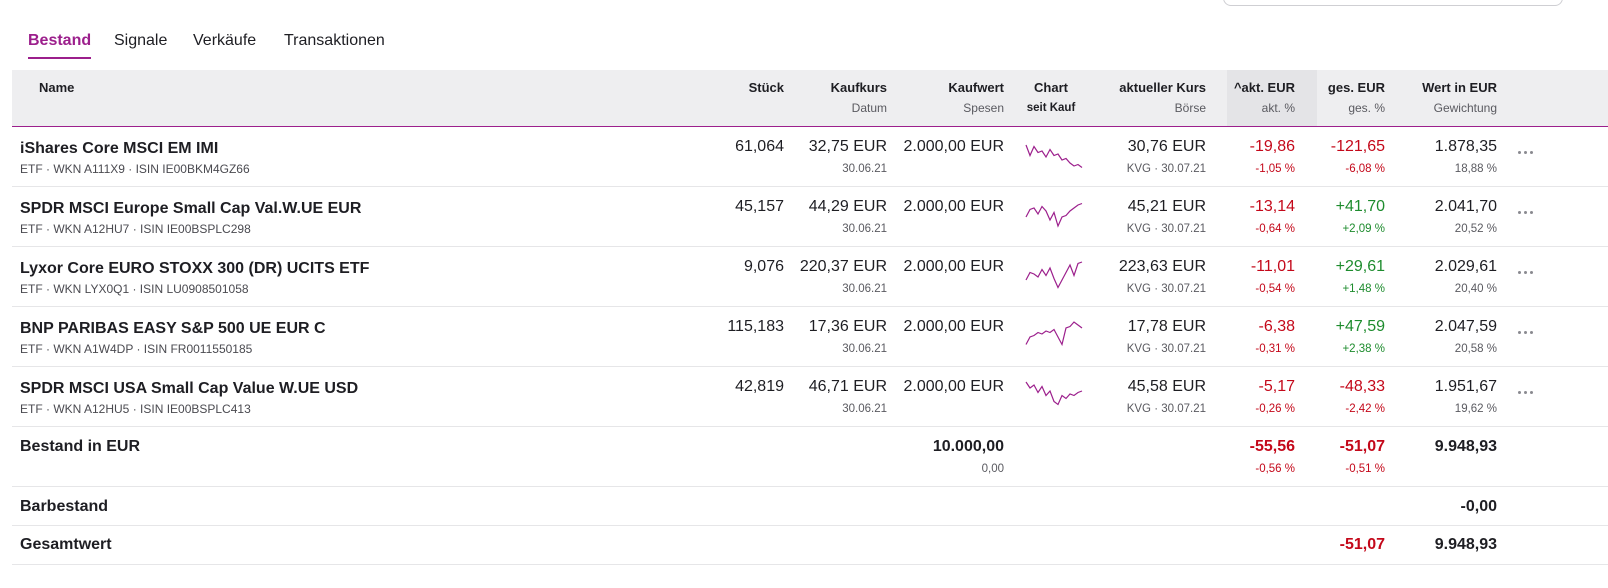 The height and width of the screenshot is (588, 1608). Describe the element at coordinates (755, 326) in the screenshot. I see `stueck-cell: 115,183` at that location.